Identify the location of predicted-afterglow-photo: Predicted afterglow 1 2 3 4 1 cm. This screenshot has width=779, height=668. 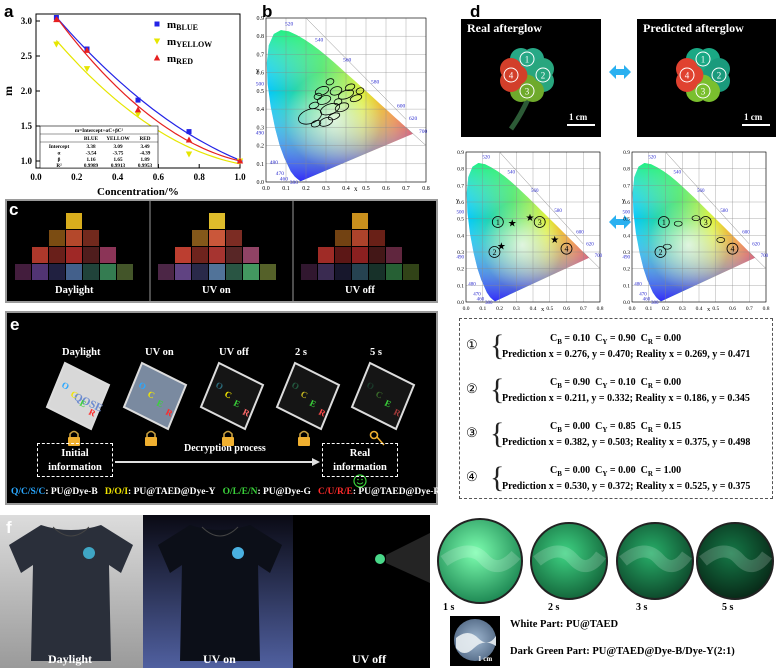
(706, 78).